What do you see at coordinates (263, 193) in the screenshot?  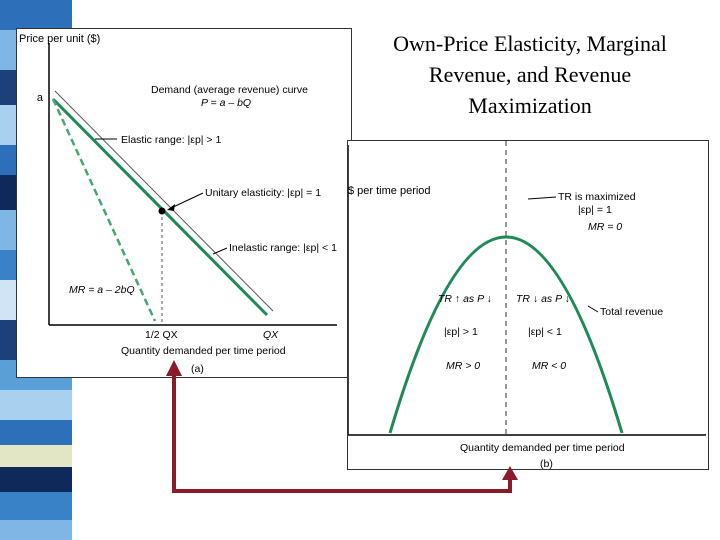 I see `unitary-label: Unitary elasticity: |εp| = 1` at bounding box center [263, 193].